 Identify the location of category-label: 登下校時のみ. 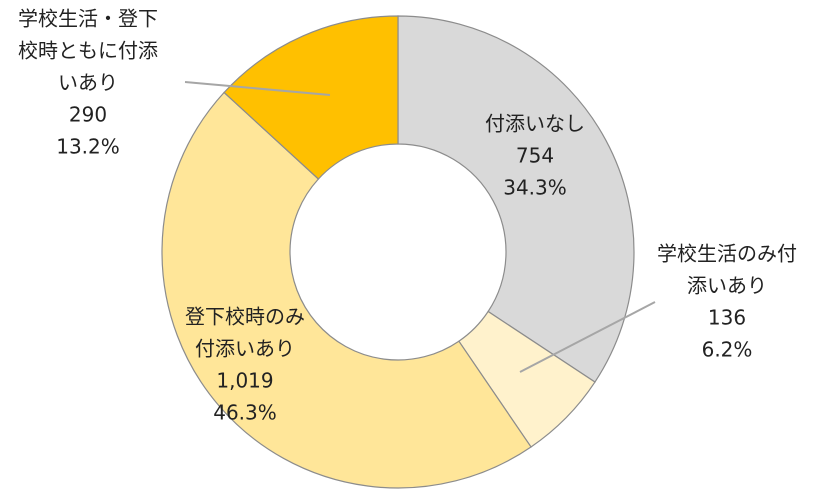
(245, 317).